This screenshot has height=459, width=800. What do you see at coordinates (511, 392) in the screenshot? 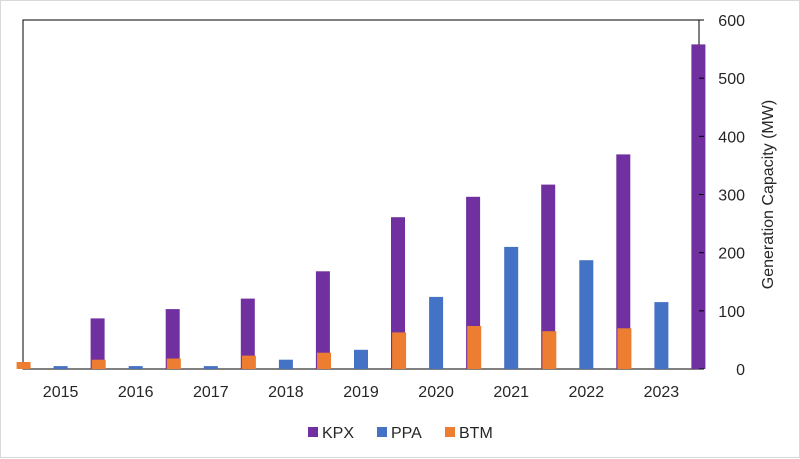
I see `x-tick-label: 2021` at bounding box center [511, 392].